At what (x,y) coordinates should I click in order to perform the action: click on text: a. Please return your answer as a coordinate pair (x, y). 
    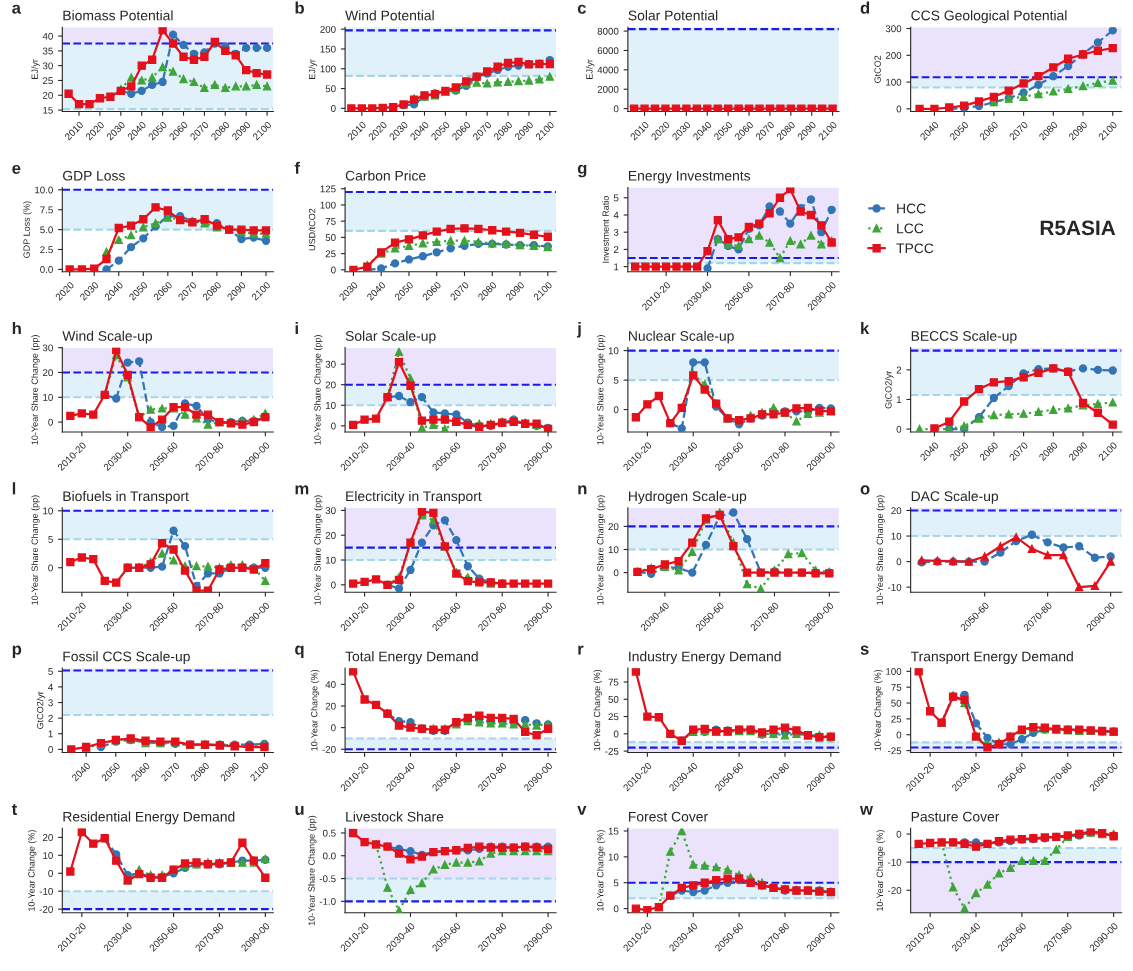
    Looking at the image, I should click on (17, 9).